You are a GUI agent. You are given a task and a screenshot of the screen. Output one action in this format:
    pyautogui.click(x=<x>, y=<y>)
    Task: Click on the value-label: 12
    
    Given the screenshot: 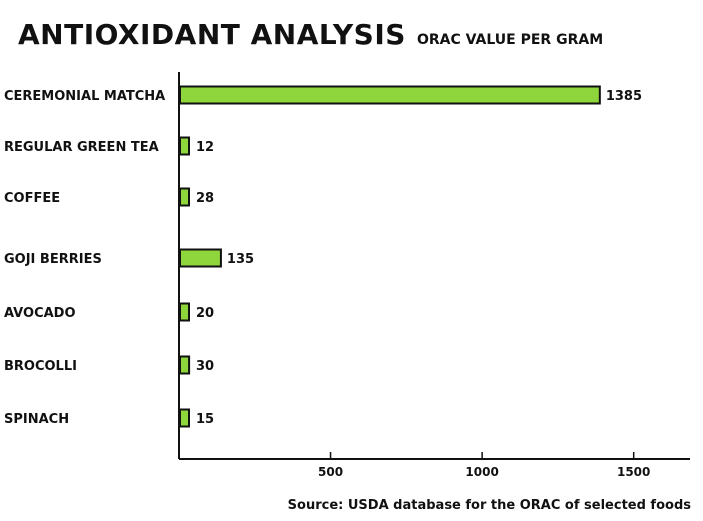 What is the action you would take?
    pyautogui.click(x=205, y=147)
    